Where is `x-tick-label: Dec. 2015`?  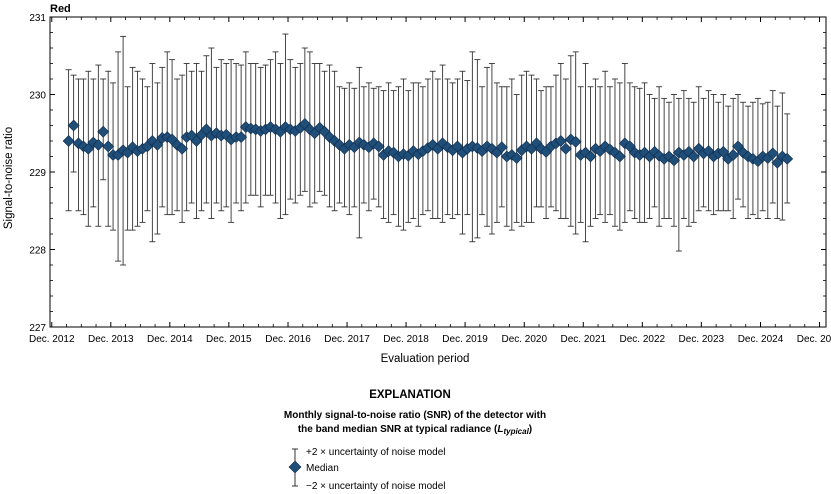
x-tick-label: Dec. 2015 is located at coordinates (229, 339).